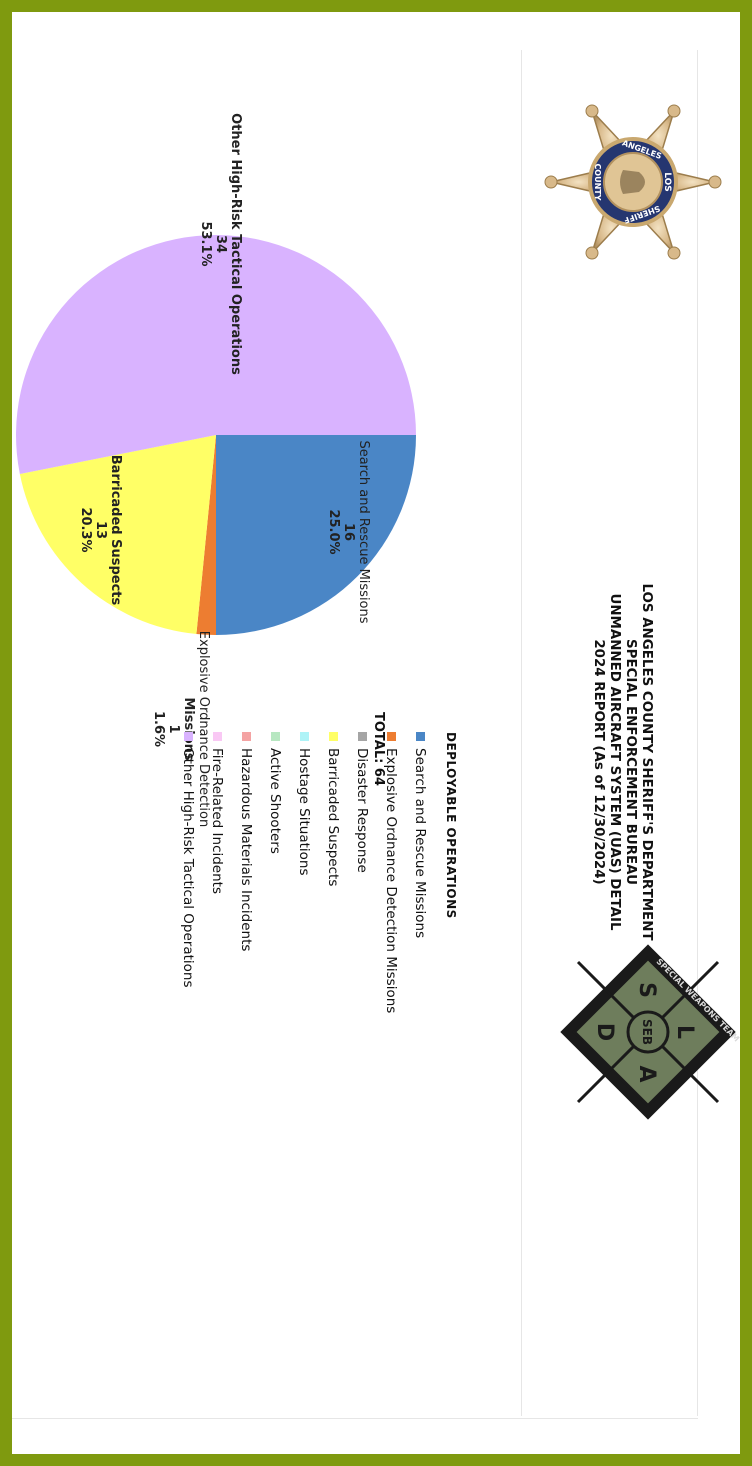 The image size is (752, 1466). What do you see at coordinates (205, 243) in the screenshot?
I see `pie-data-label-line: 53.1%` at bounding box center [205, 243].